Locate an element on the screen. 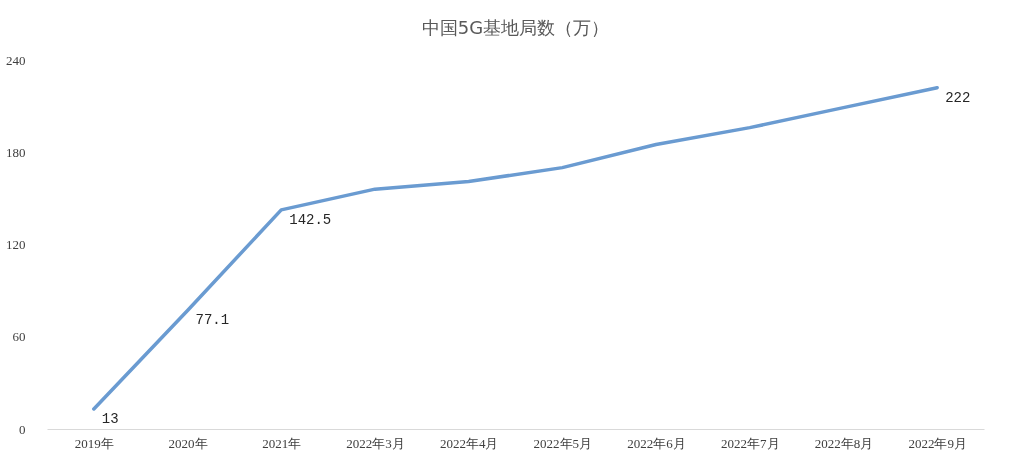 The height and width of the screenshot is (461, 1024). x-tick-label: 2022年3月 is located at coordinates (375, 443).